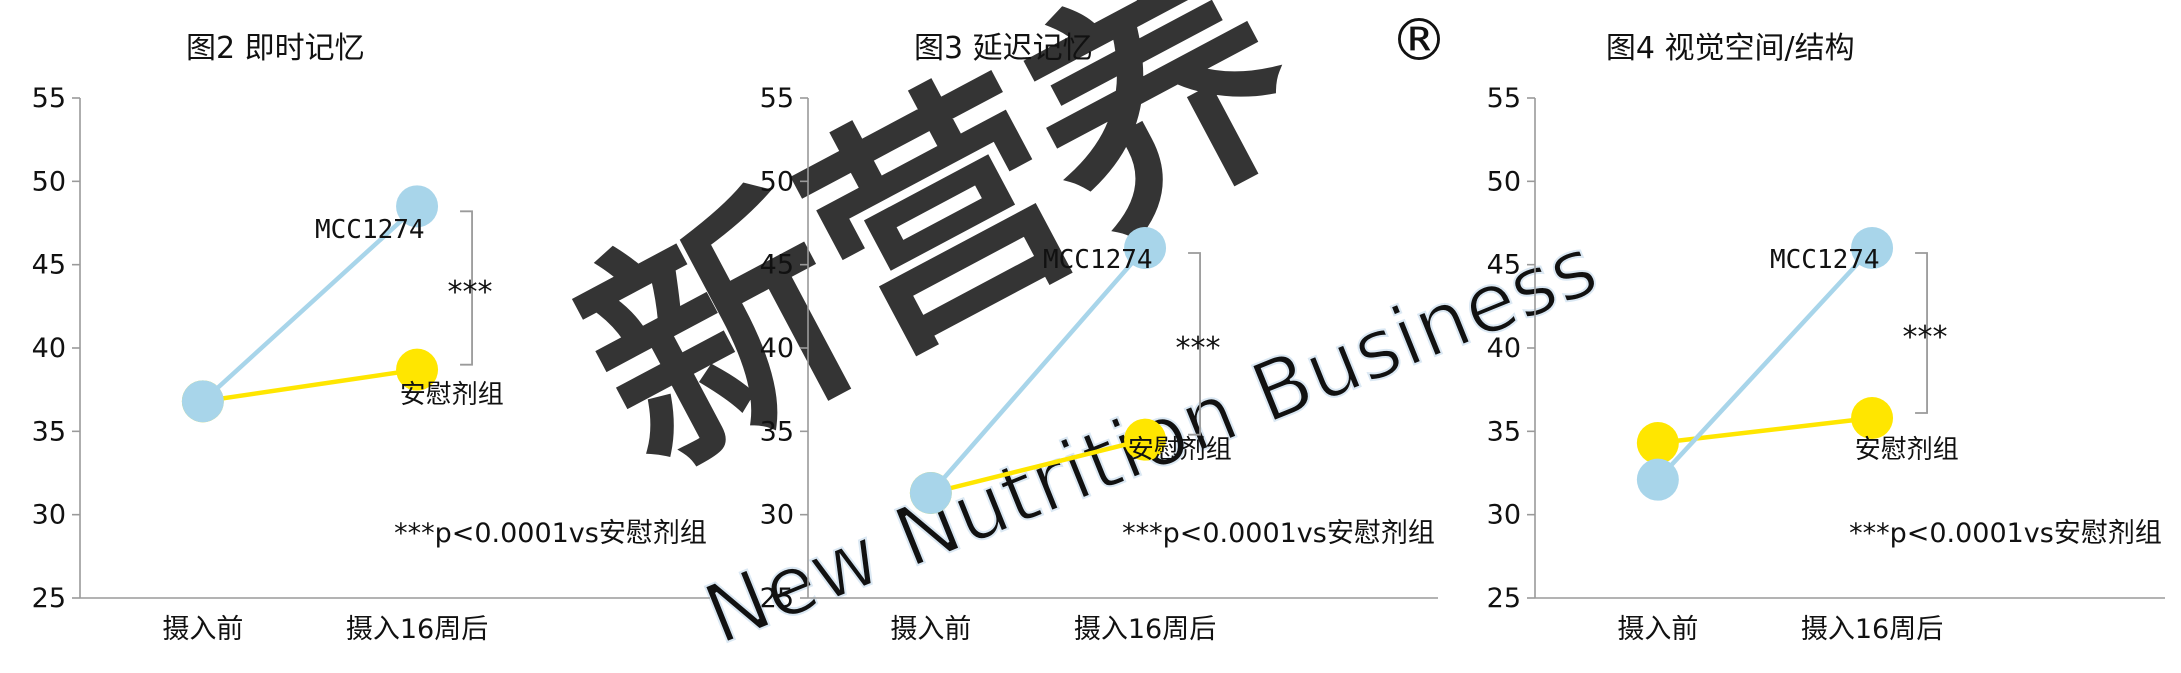 The height and width of the screenshot is (673, 2181). Describe the element at coordinates (1003, 48) in the screenshot. I see `chart-title: 图3 延迟记忆` at that location.